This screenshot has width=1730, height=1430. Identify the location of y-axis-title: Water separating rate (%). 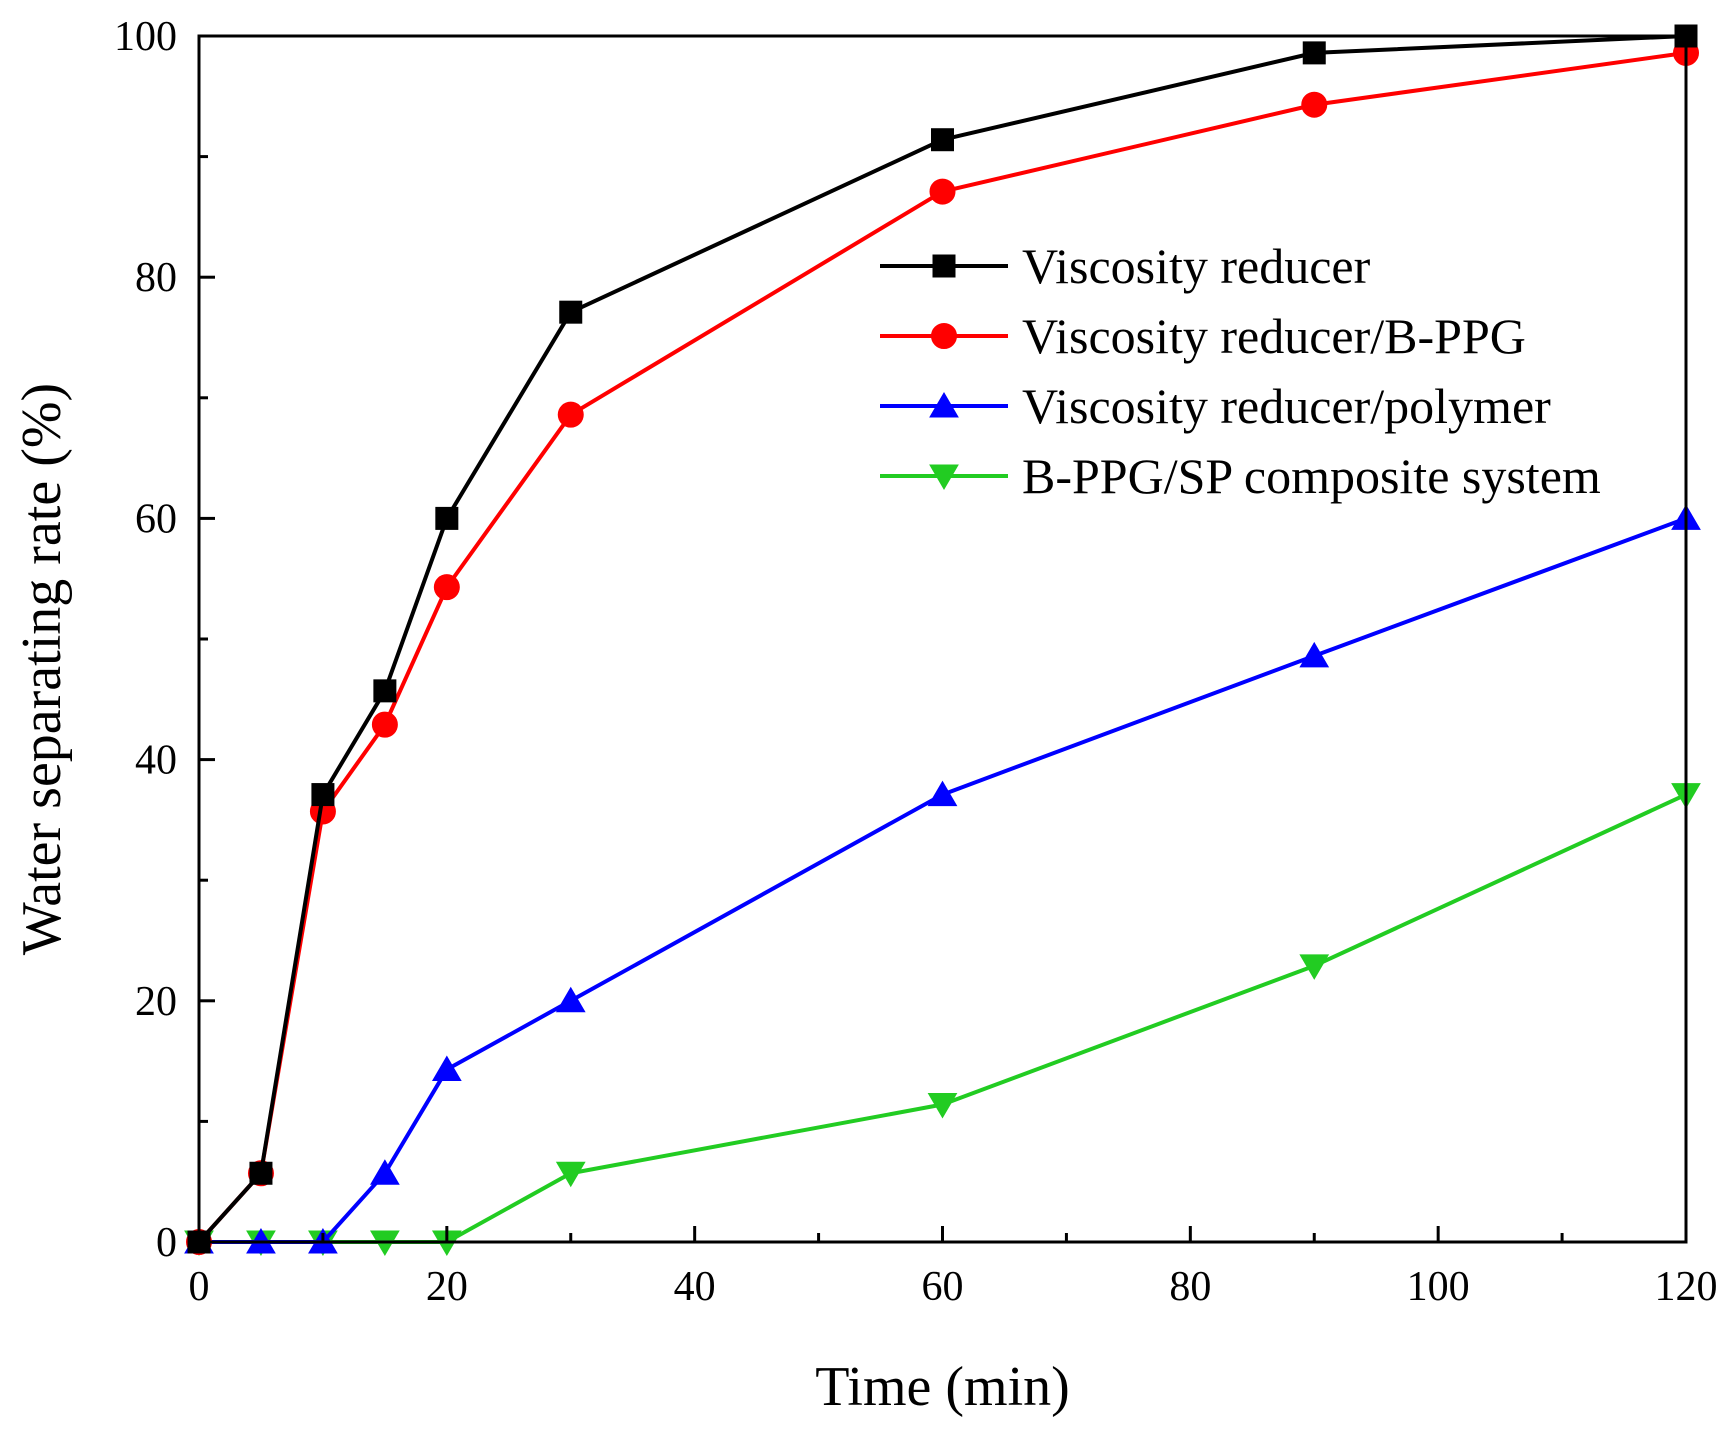
(42, 669).